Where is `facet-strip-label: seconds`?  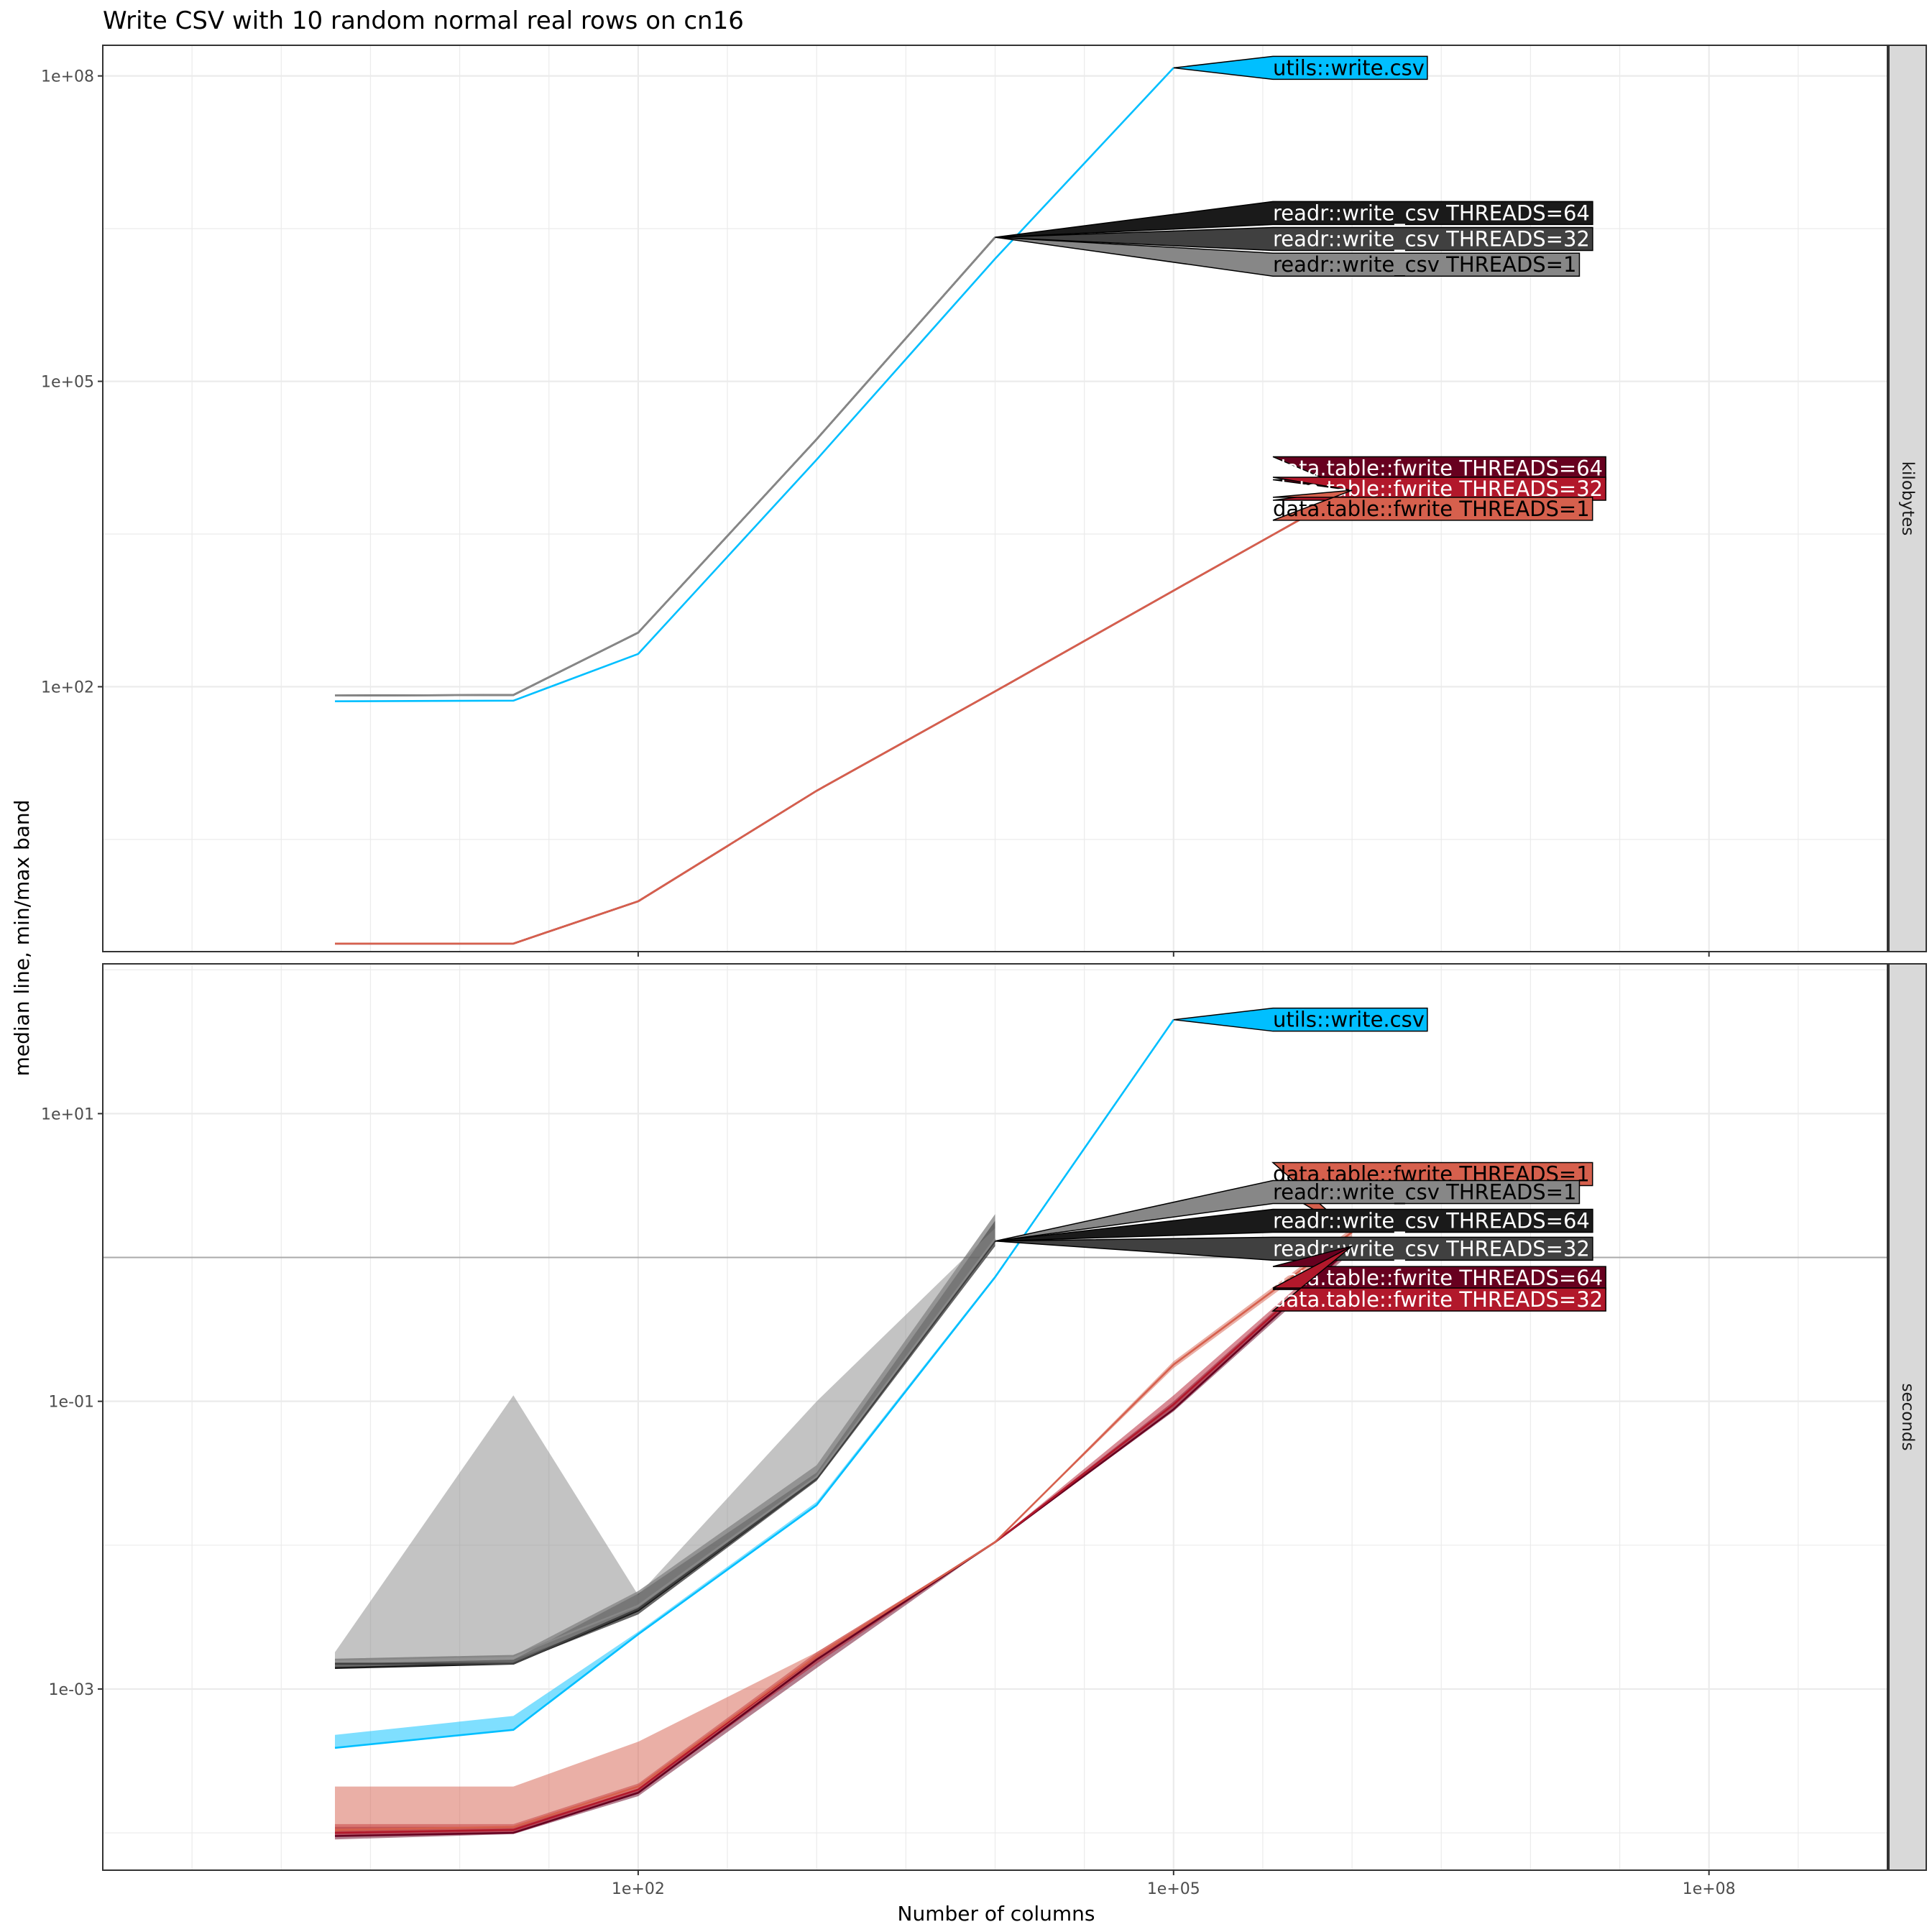 facet-strip-label: seconds is located at coordinates (1907, 1416).